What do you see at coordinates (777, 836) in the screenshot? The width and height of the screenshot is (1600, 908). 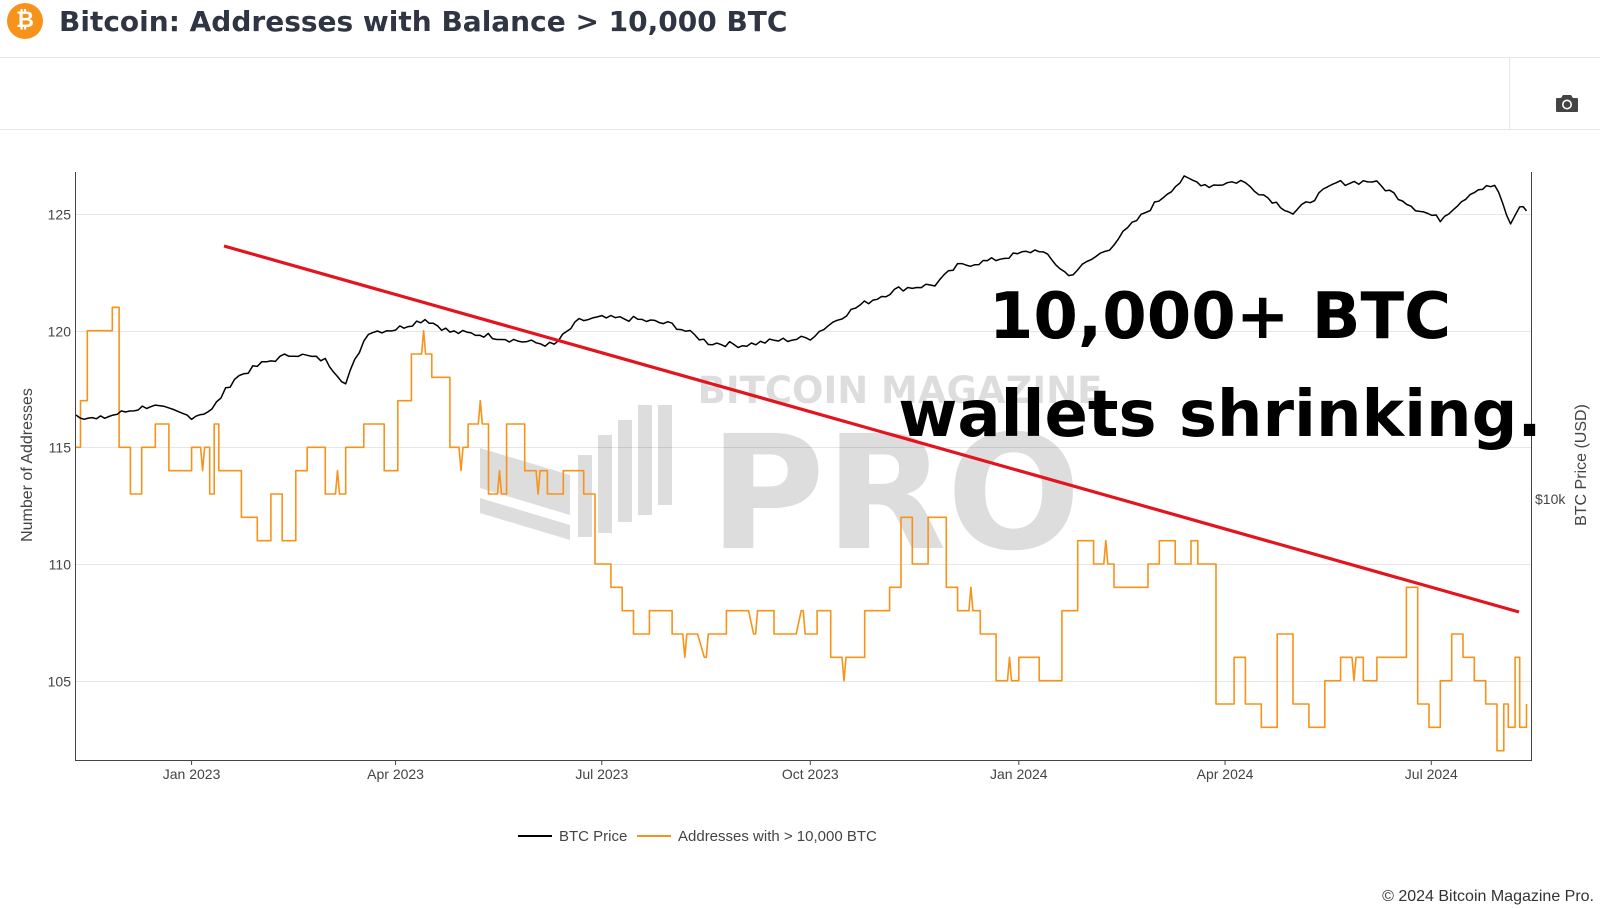 I see `legend-label-addresses: Addresses with > 10,000 BTC` at bounding box center [777, 836].